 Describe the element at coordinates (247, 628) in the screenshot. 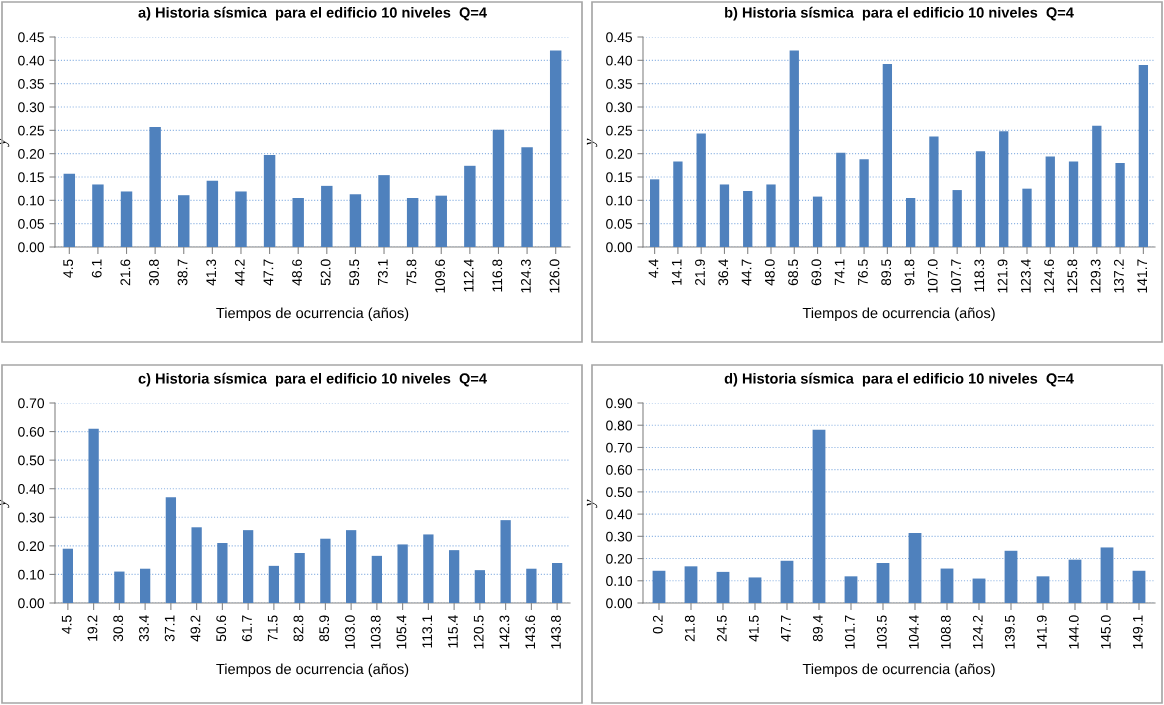

I see `x-tick-label: 61.7` at that location.